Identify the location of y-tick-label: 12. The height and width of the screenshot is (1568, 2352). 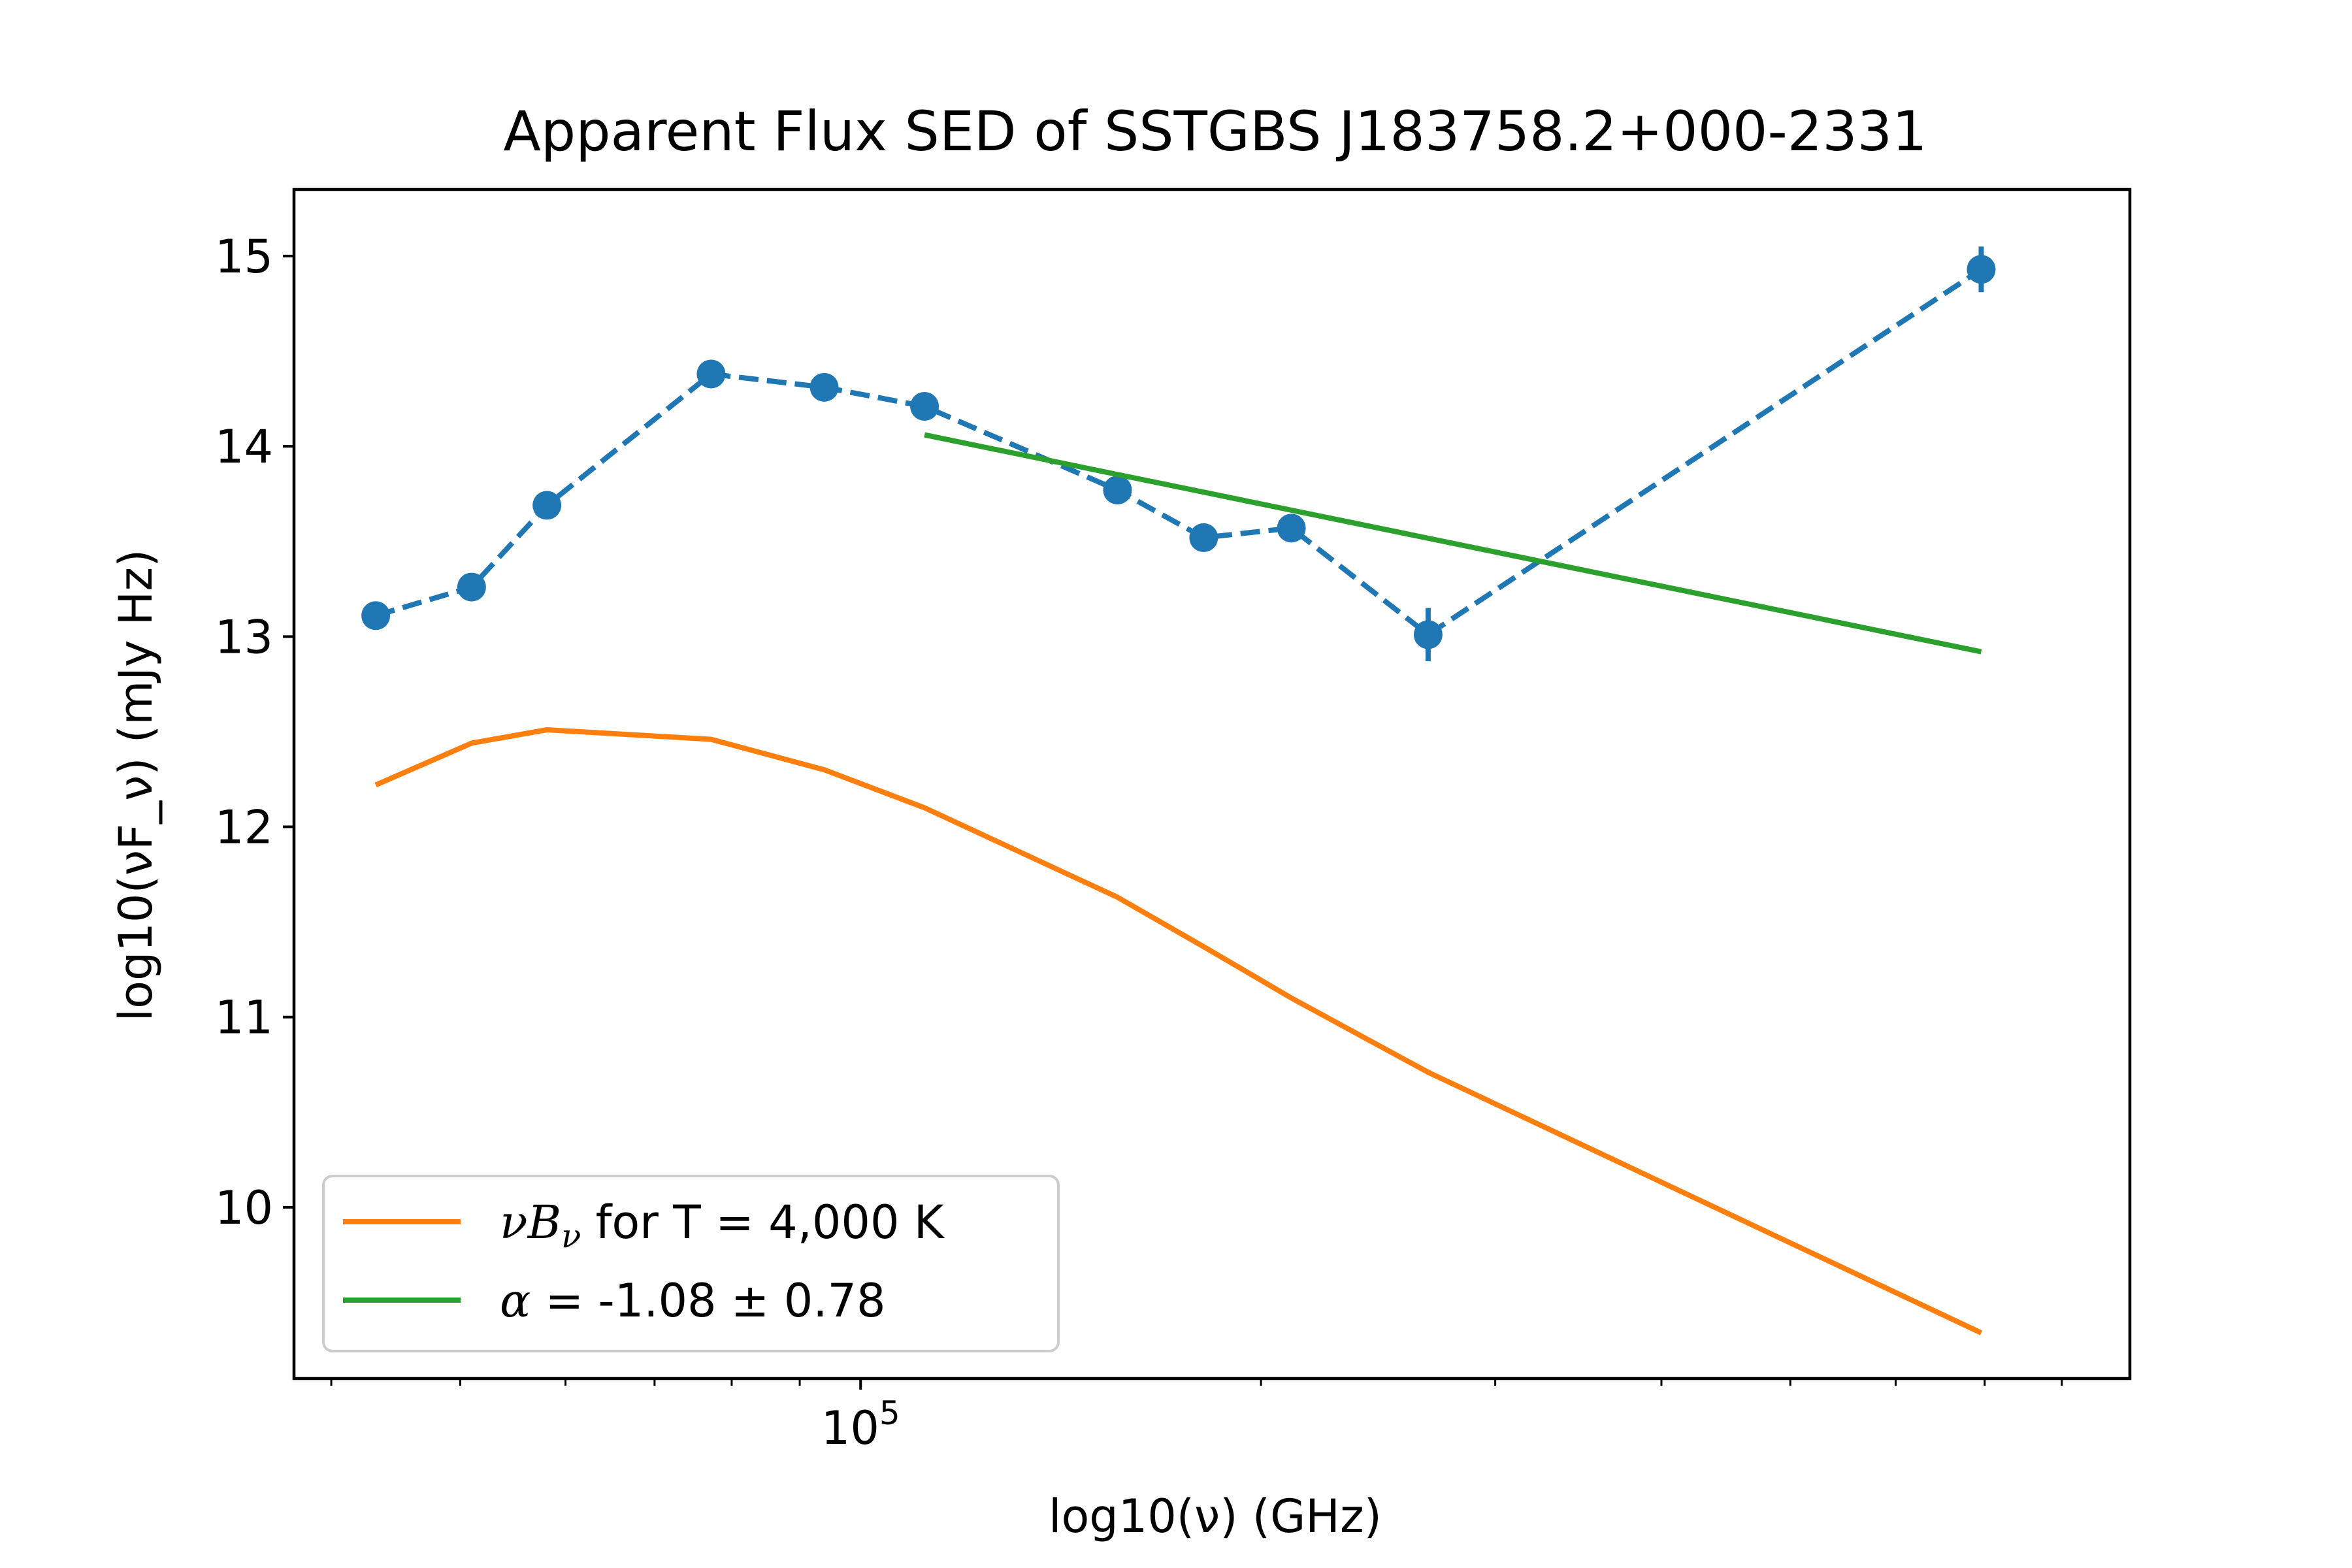
(244, 828).